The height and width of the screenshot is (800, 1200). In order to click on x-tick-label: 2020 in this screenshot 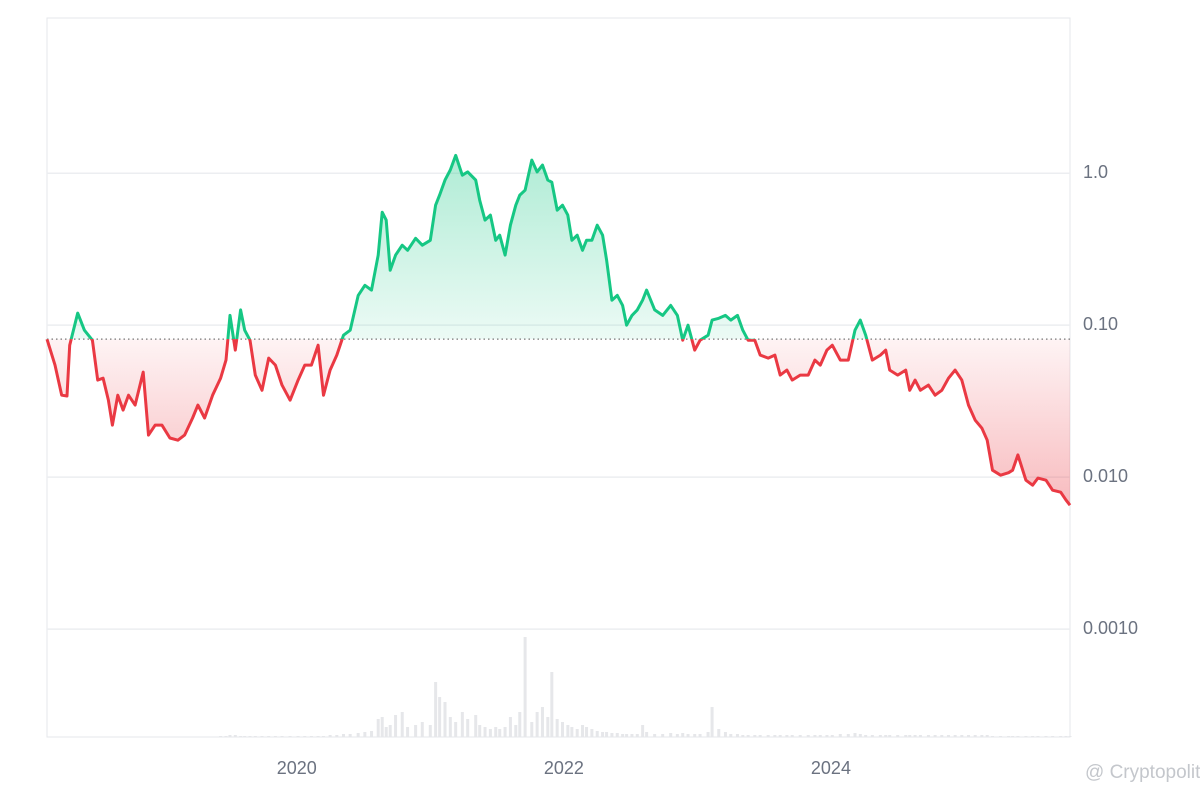, I will do `click(297, 768)`.